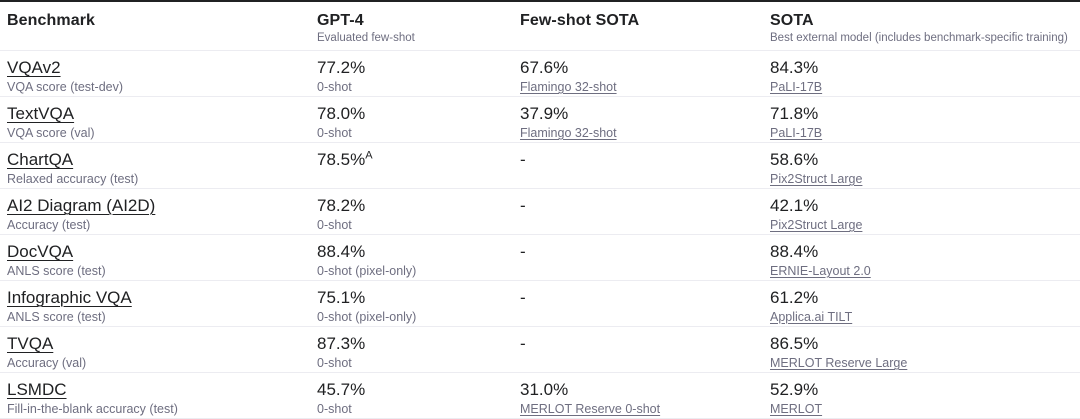 Image resolution: width=1080 pixels, height=419 pixels. What do you see at coordinates (645, 122) in the screenshot?
I see `fewshot-sota-cell: 37.9% Flamingo 32-shot` at bounding box center [645, 122].